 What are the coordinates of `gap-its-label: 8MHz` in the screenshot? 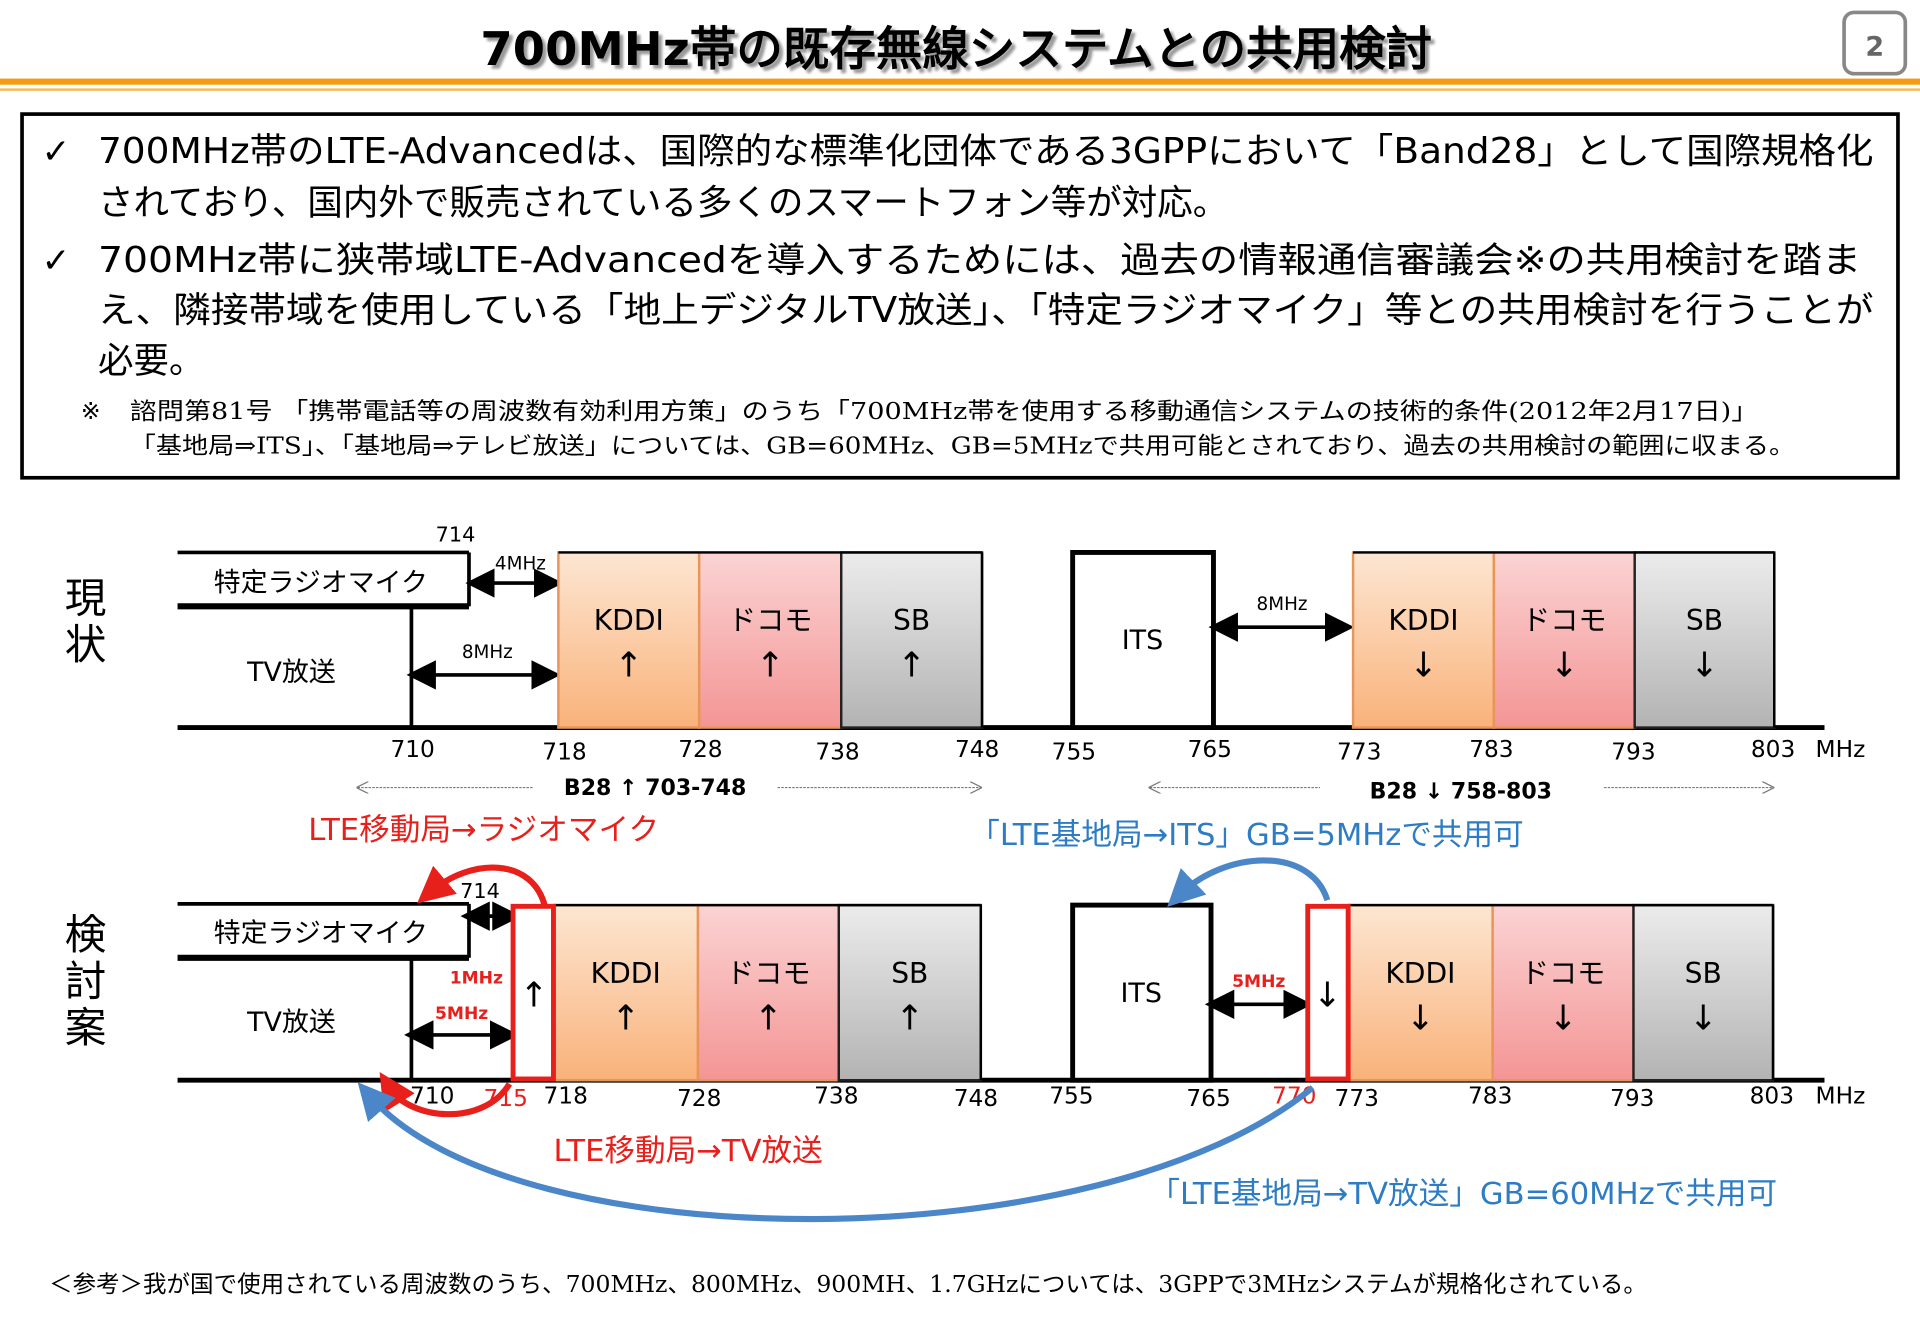 It's located at (1282, 604).